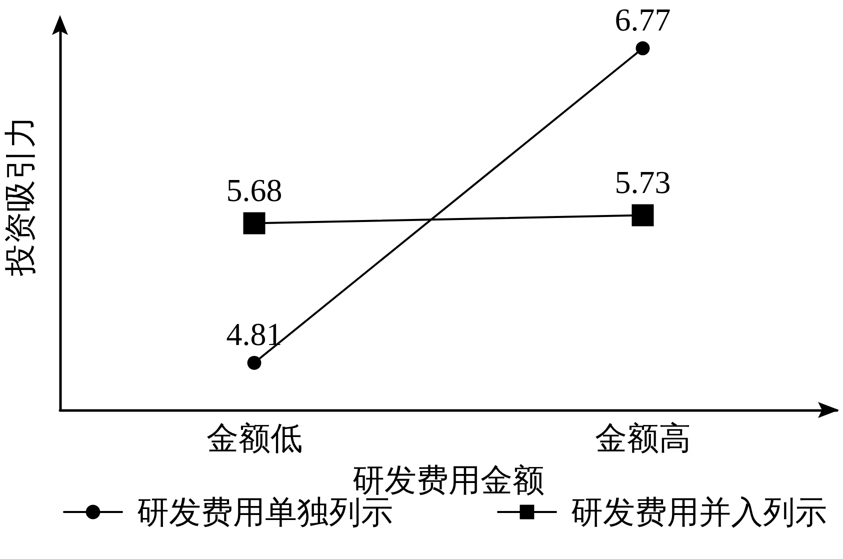 The height and width of the screenshot is (559, 843). I want to click on legend-label: 研发费用并入列示, so click(699, 512).